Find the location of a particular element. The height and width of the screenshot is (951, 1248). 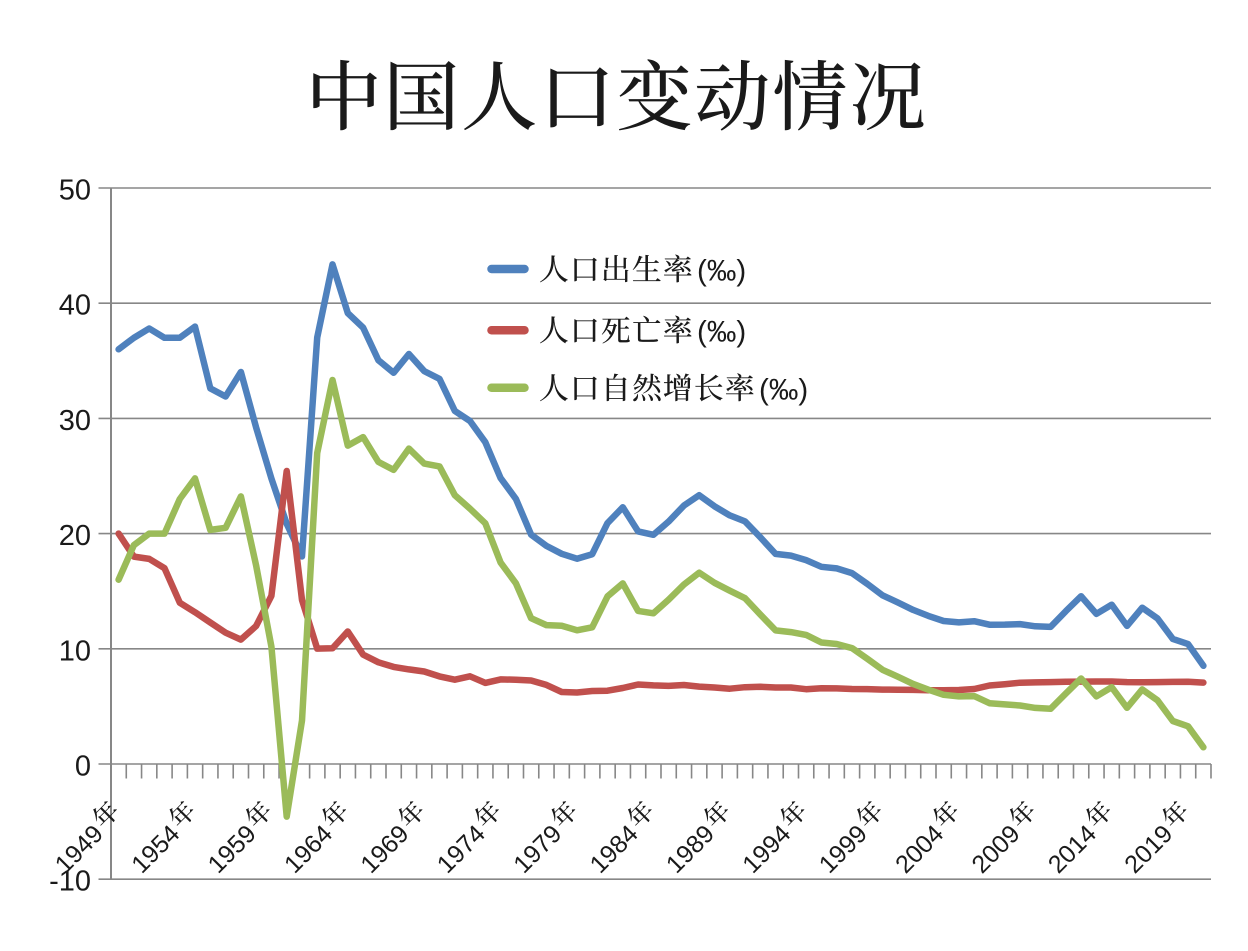

svg-text: 0 is located at coordinates (83, 767).